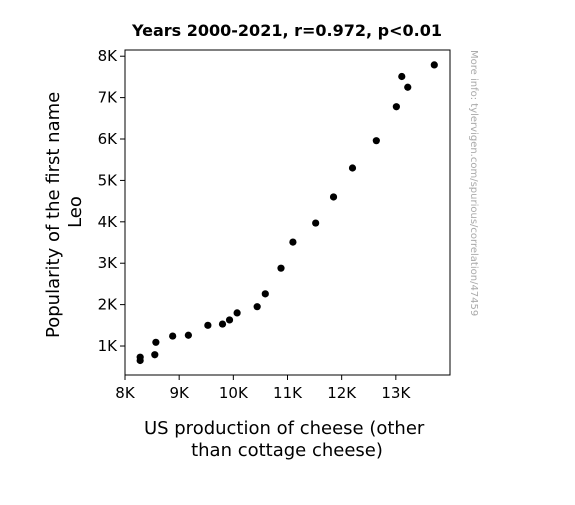 The width and height of the screenshot is (575, 505). What do you see at coordinates (108, 139) in the screenshot?
I see `y-tick-label: 6K` at bounding box center [108, 139].